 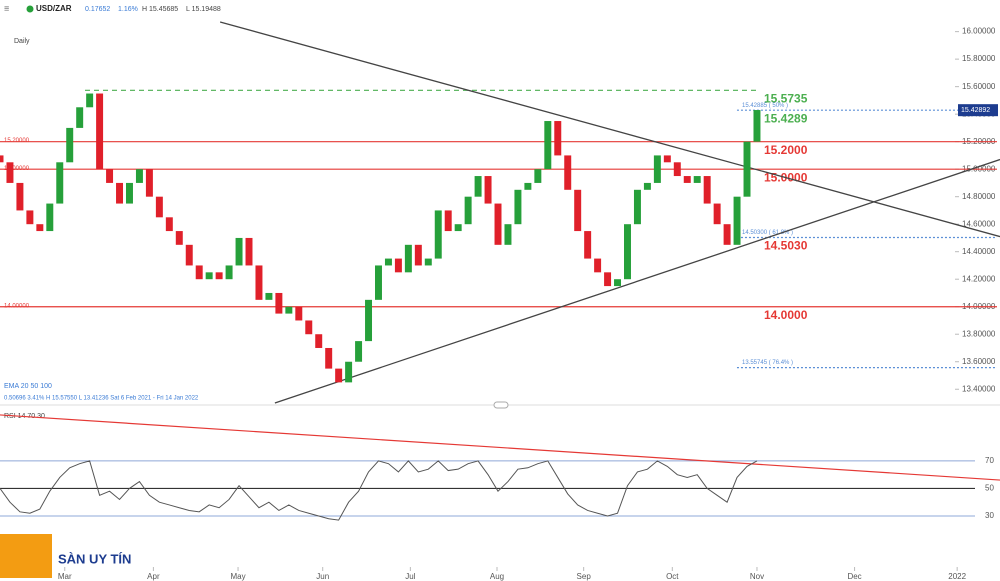 What do you see at coordinates (410, 576) in the screenshot?
I see `x-tick-label: Jul` at bounding box center [410, 576].